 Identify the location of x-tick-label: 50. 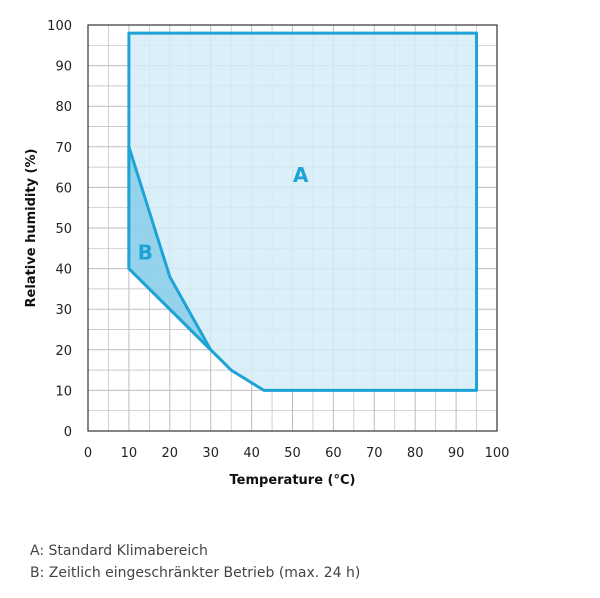
(292, 453).